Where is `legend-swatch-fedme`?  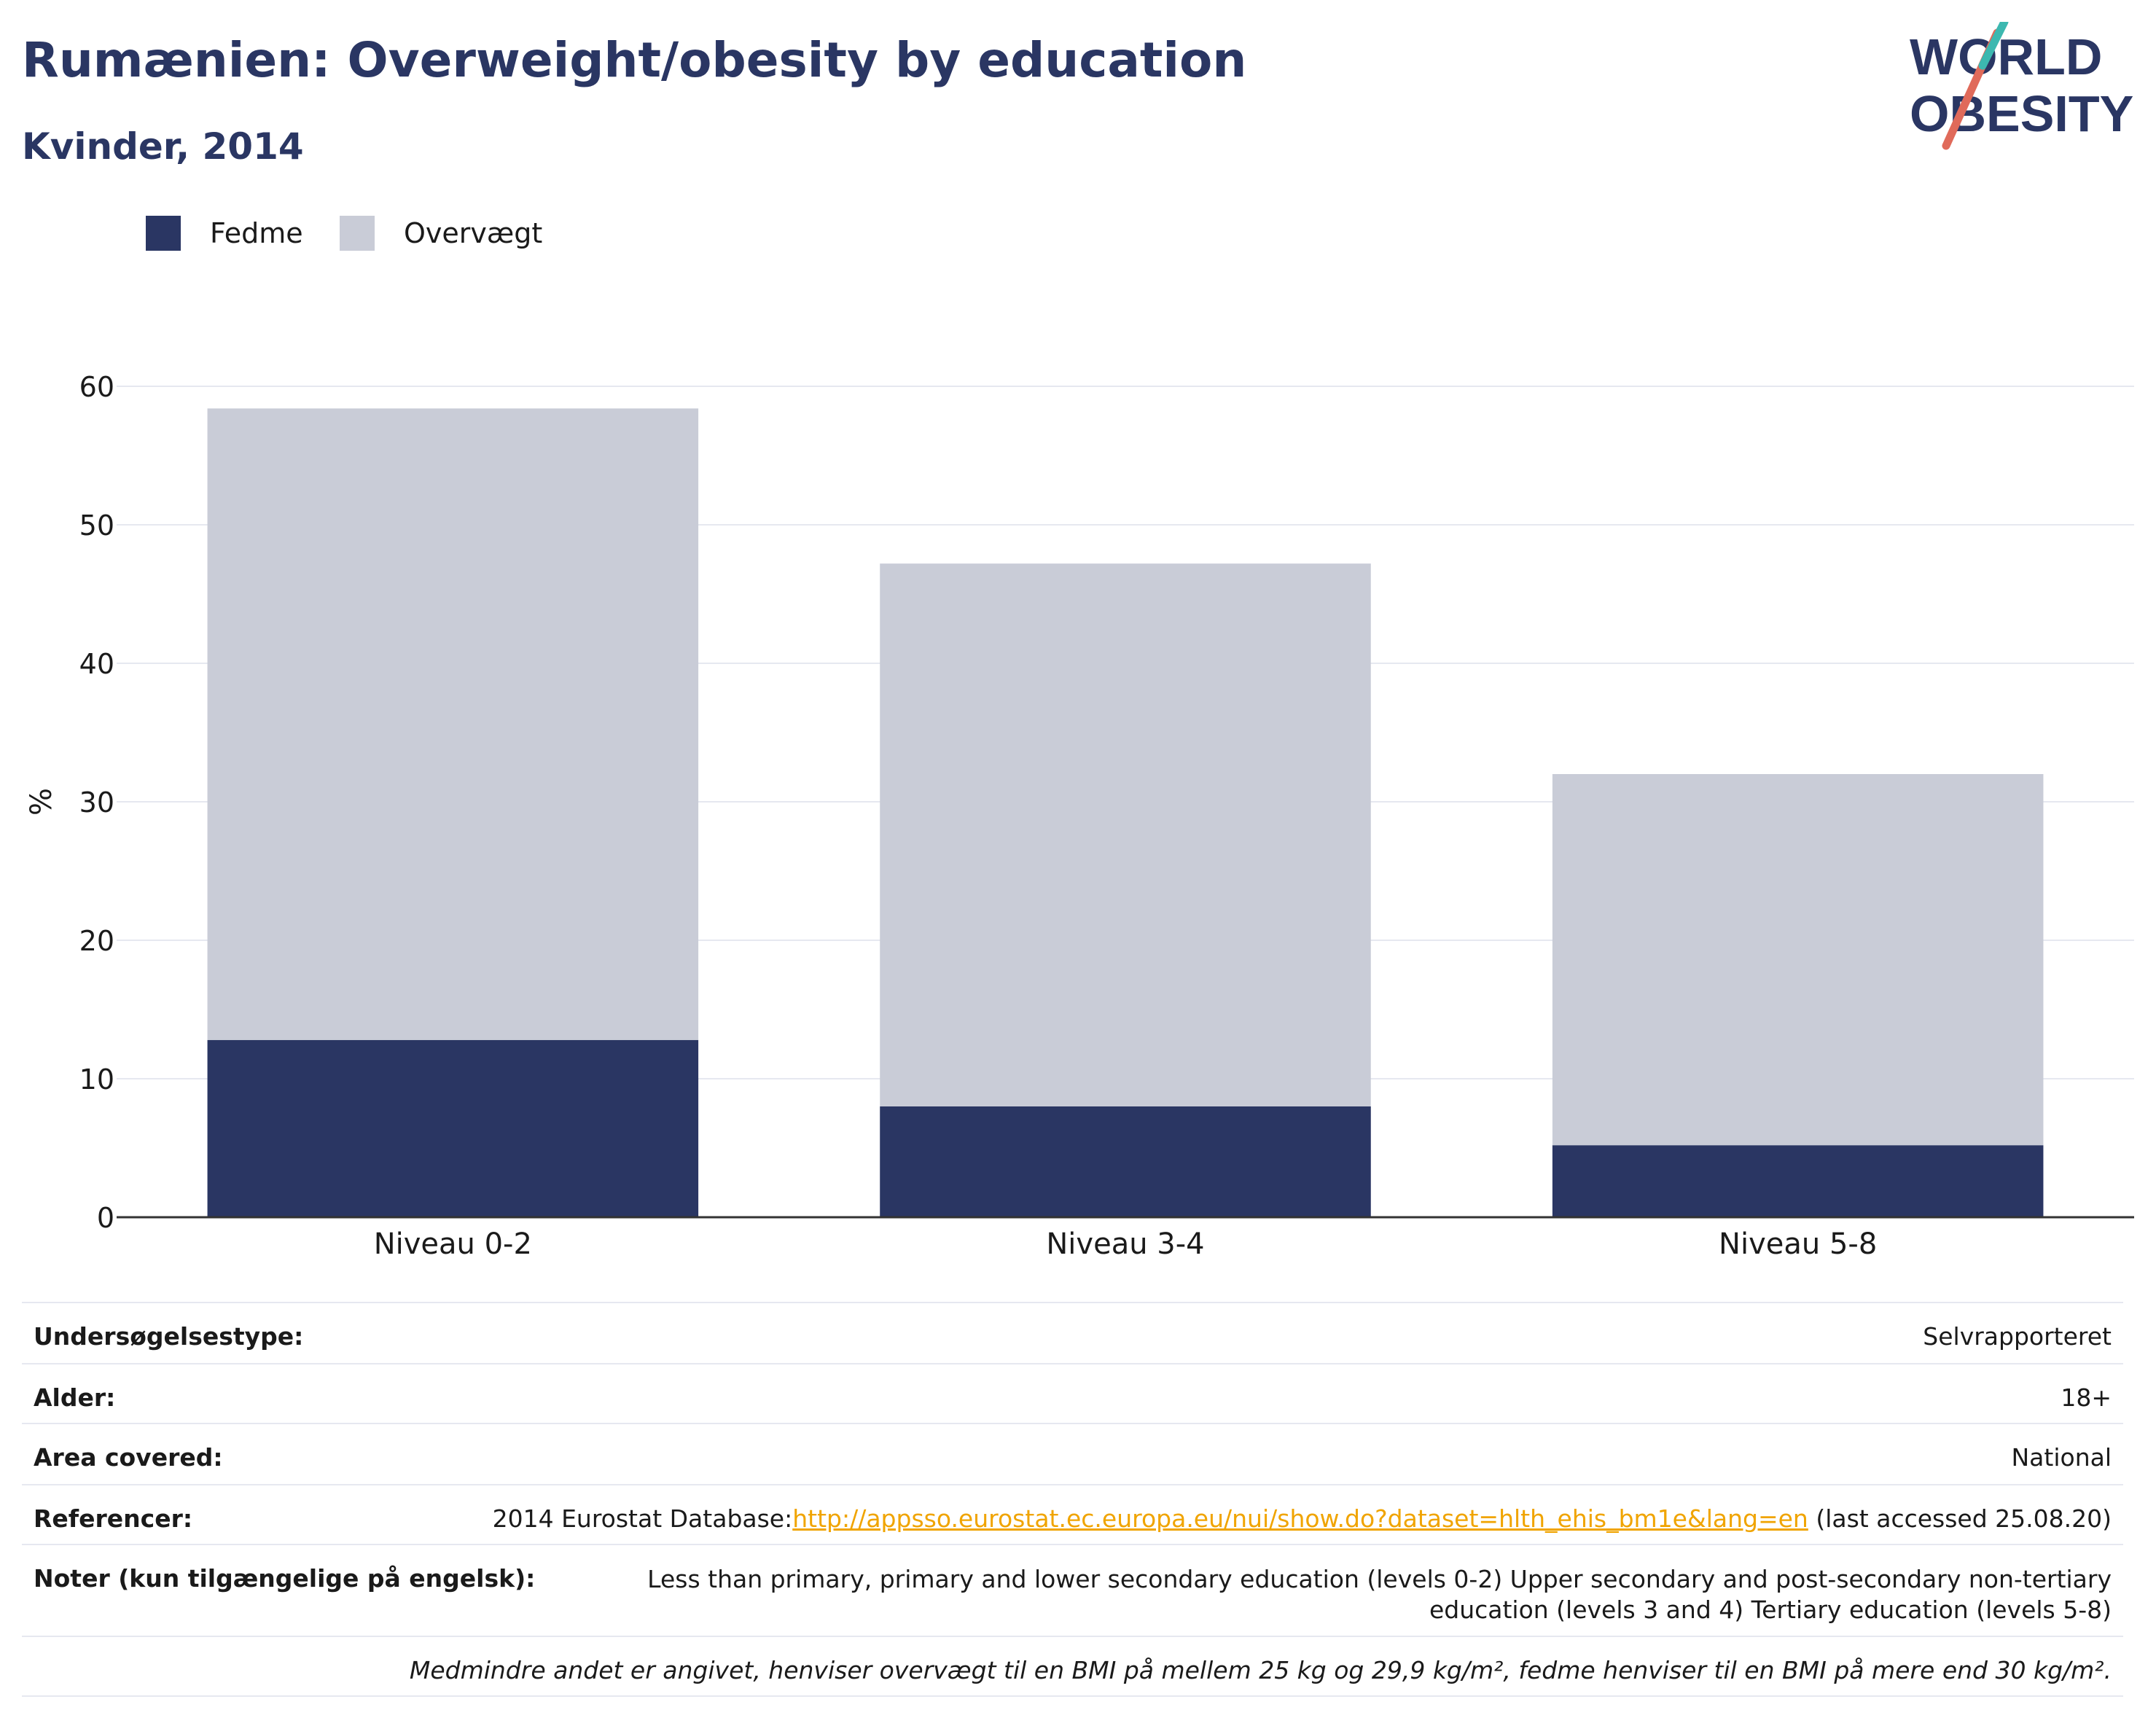
legend-swatch-fedme is located at coordinates (163, 234).